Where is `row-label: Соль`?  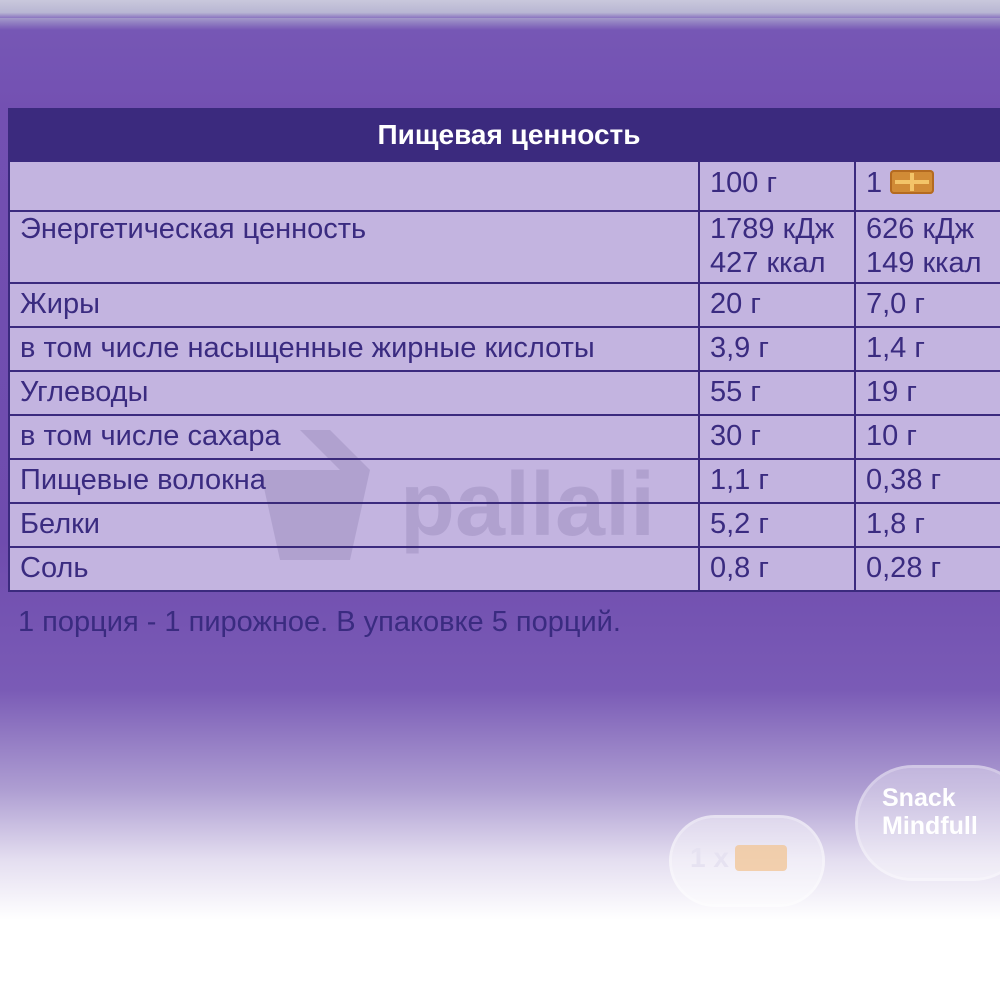
row-label: Соль is located at coordinates (354, 569).